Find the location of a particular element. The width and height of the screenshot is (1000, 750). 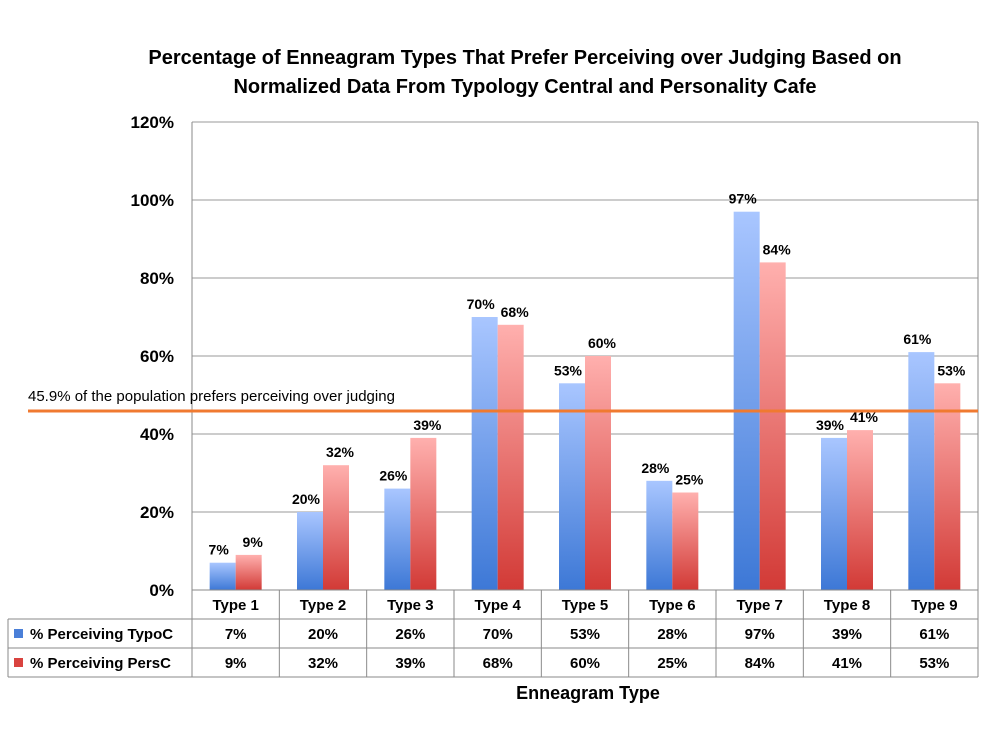

table-cell: 28% is located at coordinates (672, 634).